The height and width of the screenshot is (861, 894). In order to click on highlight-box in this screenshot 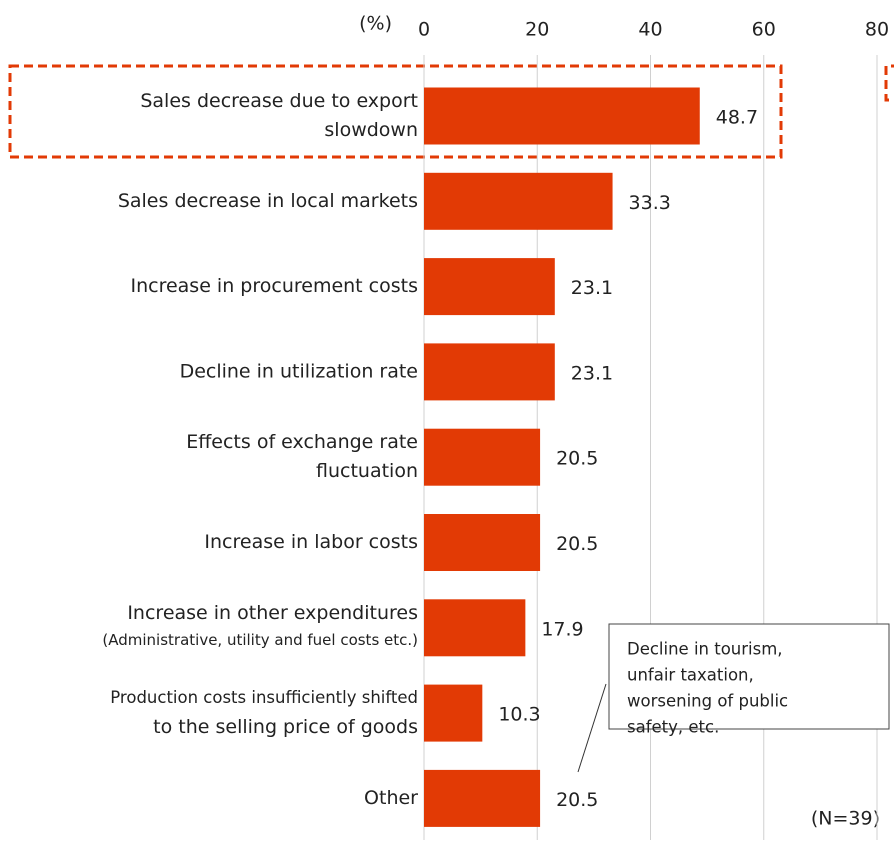, I will do `click(395, 111)`.